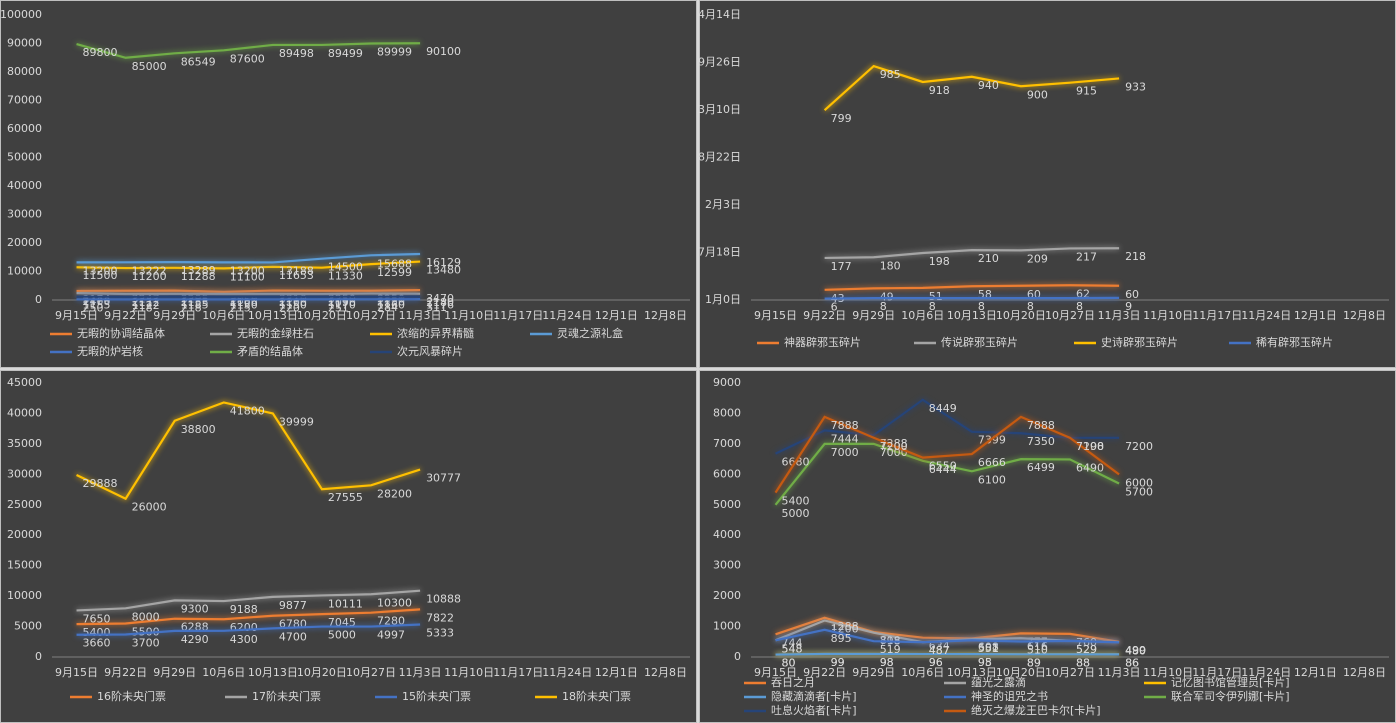 This screenshot has height=723, width=1396. I want to click on legend-label: 17阶未央门票, so click(286, 696).